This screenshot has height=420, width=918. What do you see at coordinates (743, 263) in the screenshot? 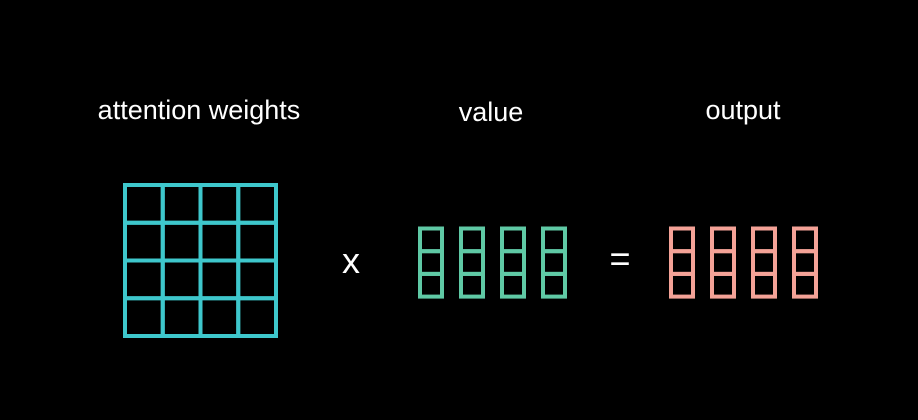
I see `output-vectors` at bounding box center [743, 263].